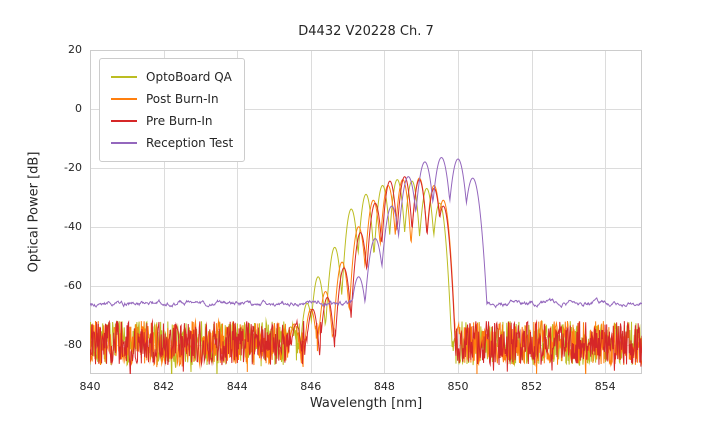  I want to click on x-tick-label: 852, so click(532, 386).